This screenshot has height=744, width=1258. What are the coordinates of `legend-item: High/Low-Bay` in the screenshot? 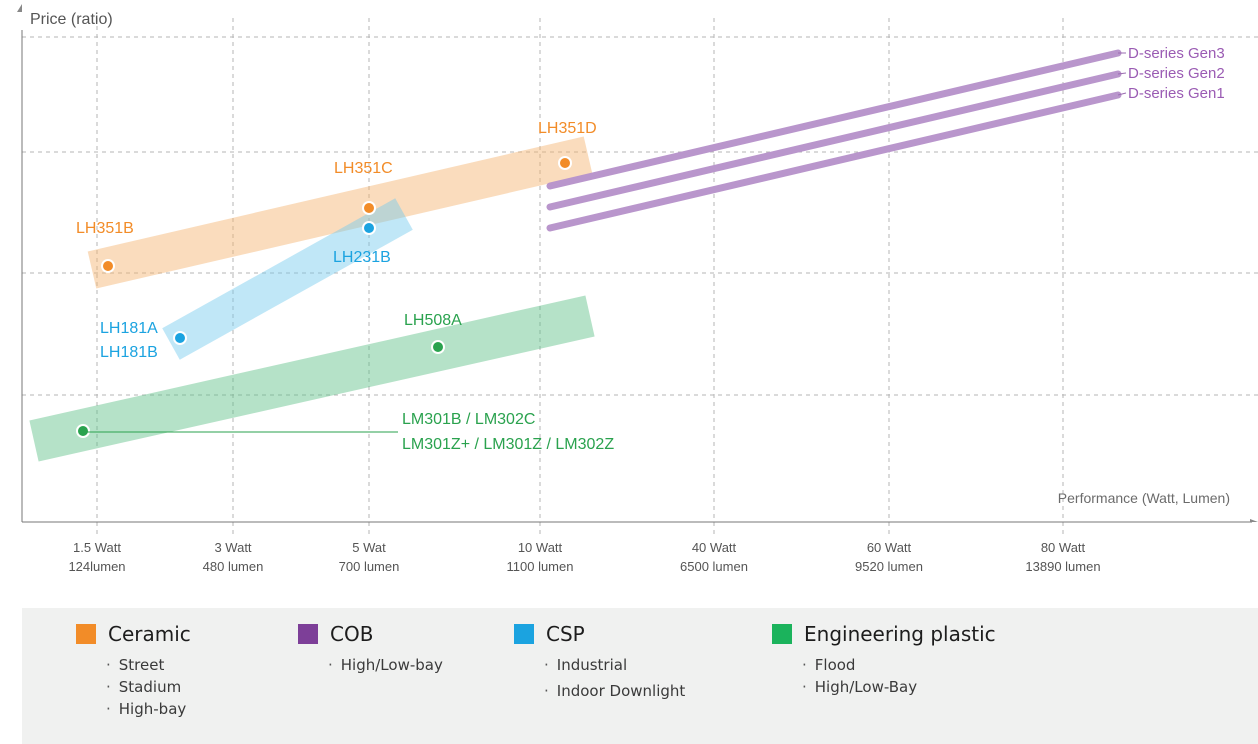 It's located at (899, 687).